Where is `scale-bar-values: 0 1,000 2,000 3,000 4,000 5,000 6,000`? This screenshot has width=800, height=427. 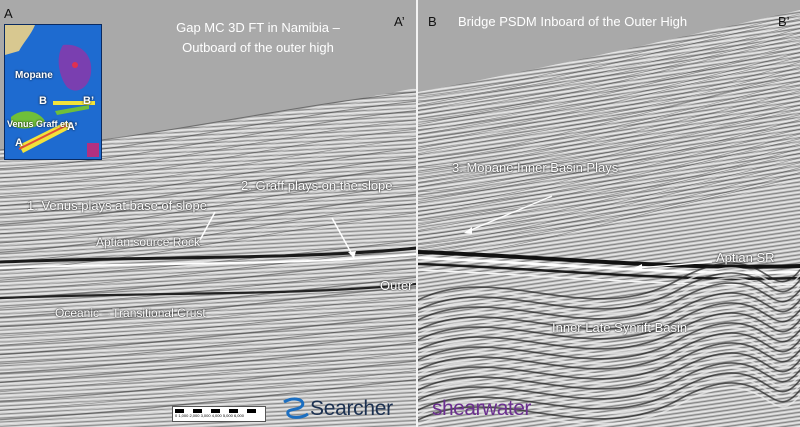
scale-bar-values: 0 1,000 2,000 3,000 4,000 5,000 6,000 is located at coordinates (209, 415).